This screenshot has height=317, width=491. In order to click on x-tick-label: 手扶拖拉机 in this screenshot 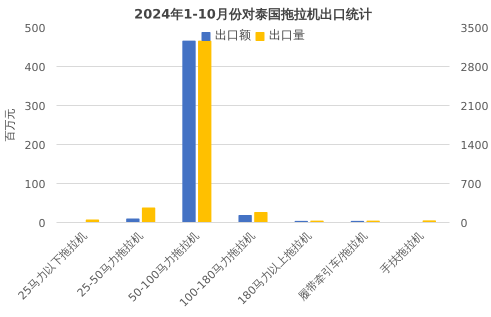, I will do `click(402, 252)`.